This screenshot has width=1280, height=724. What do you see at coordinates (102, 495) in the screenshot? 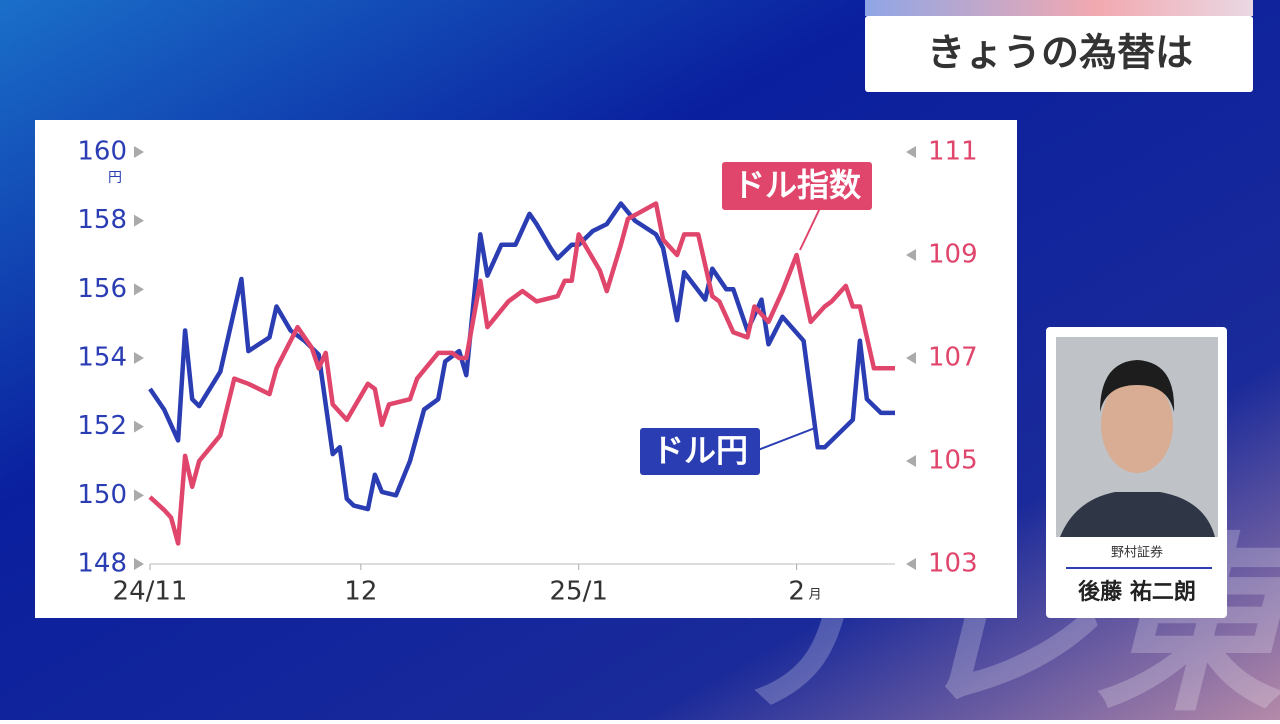
I see `y-tick-label: 150` at bounding box center [102, 495].